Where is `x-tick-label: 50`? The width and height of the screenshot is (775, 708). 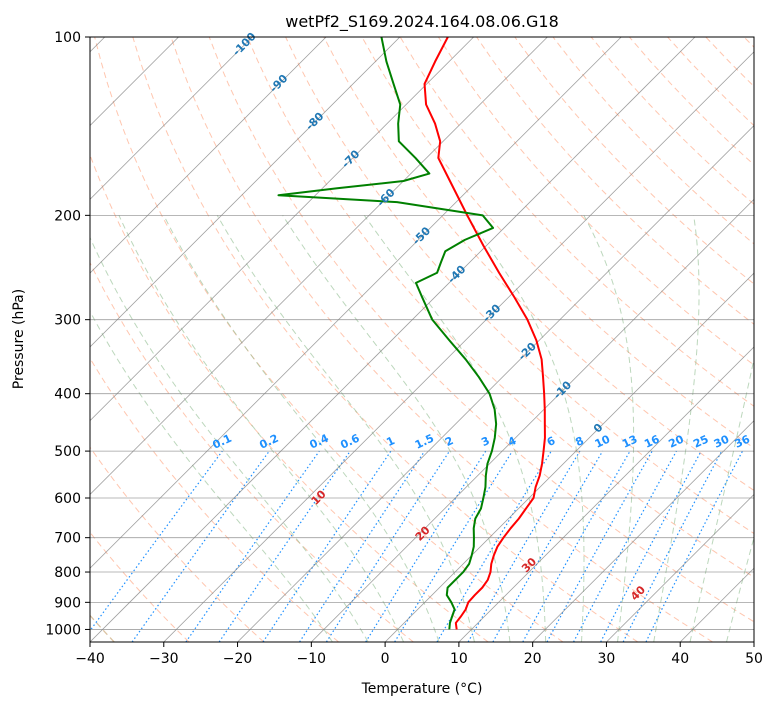
x-tick-label: 50 is located at coordinates (754, 659).